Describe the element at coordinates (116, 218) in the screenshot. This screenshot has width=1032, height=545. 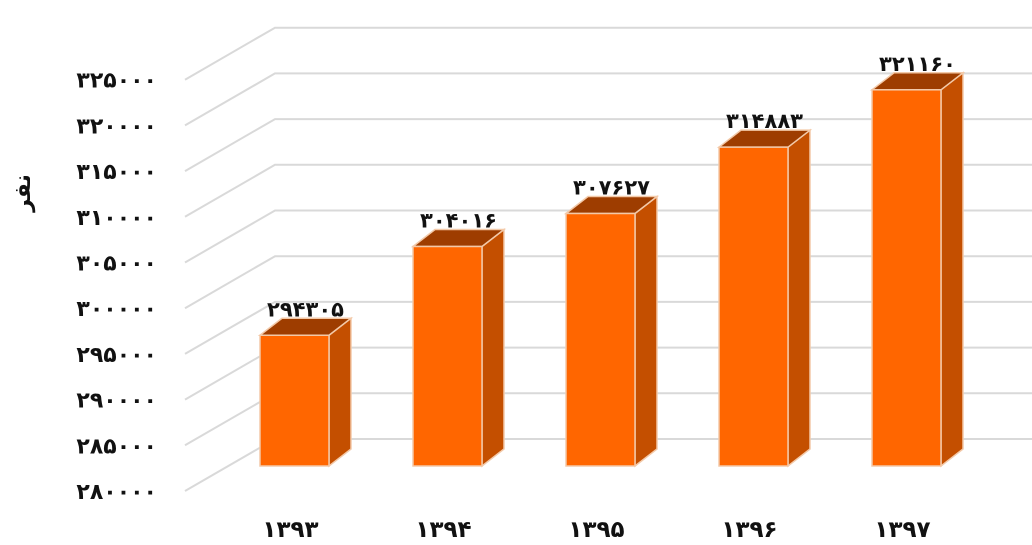
I see `y-tick-label: ۳۱۰۰۰۰` at that location.